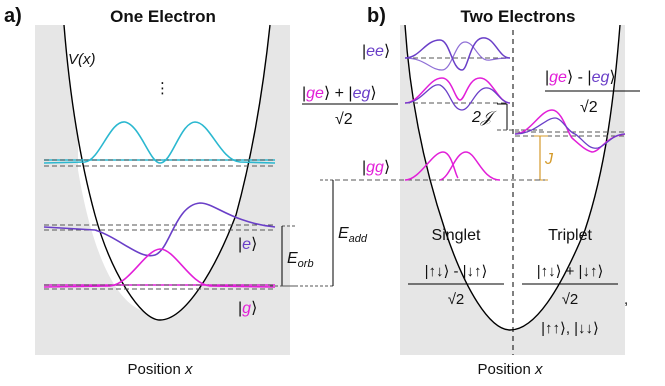  I want to click on wavefunction-ee-a, so click(457, 54).